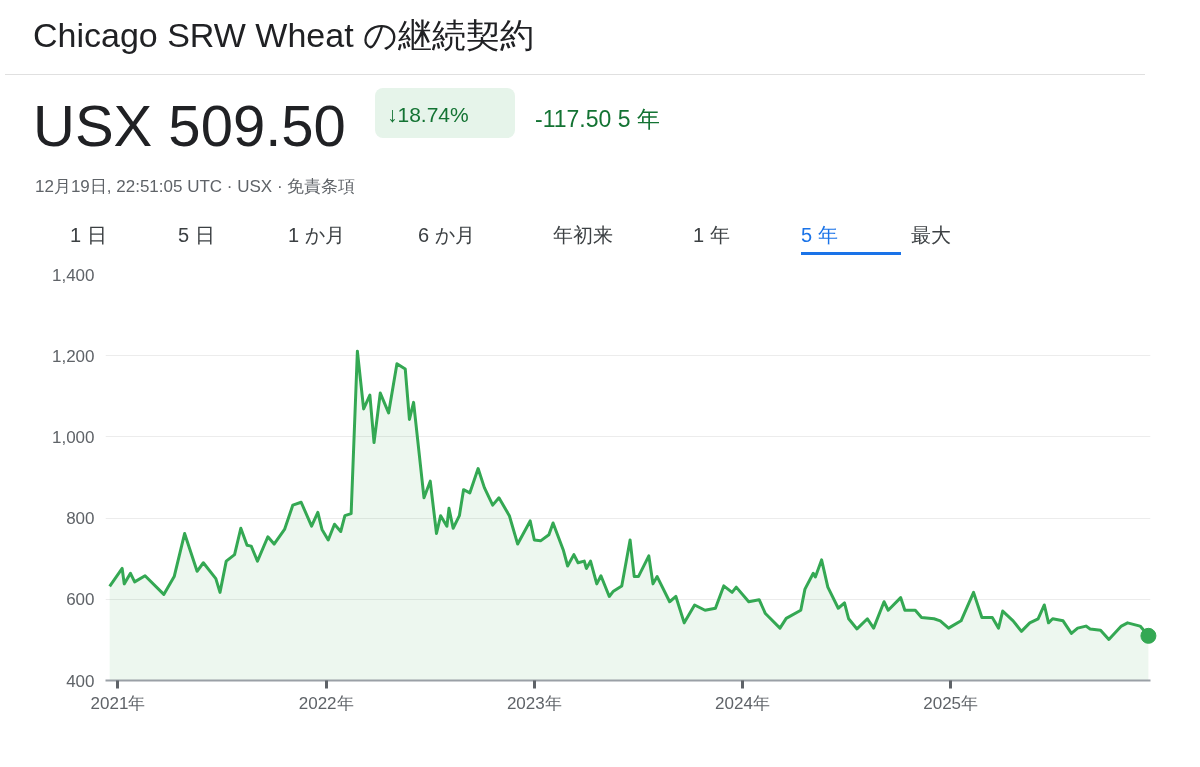  What do you see at coordinates (80, 519) in the screenshot?
I see `y-tick-label: 800` at bounding box center [80, 519].